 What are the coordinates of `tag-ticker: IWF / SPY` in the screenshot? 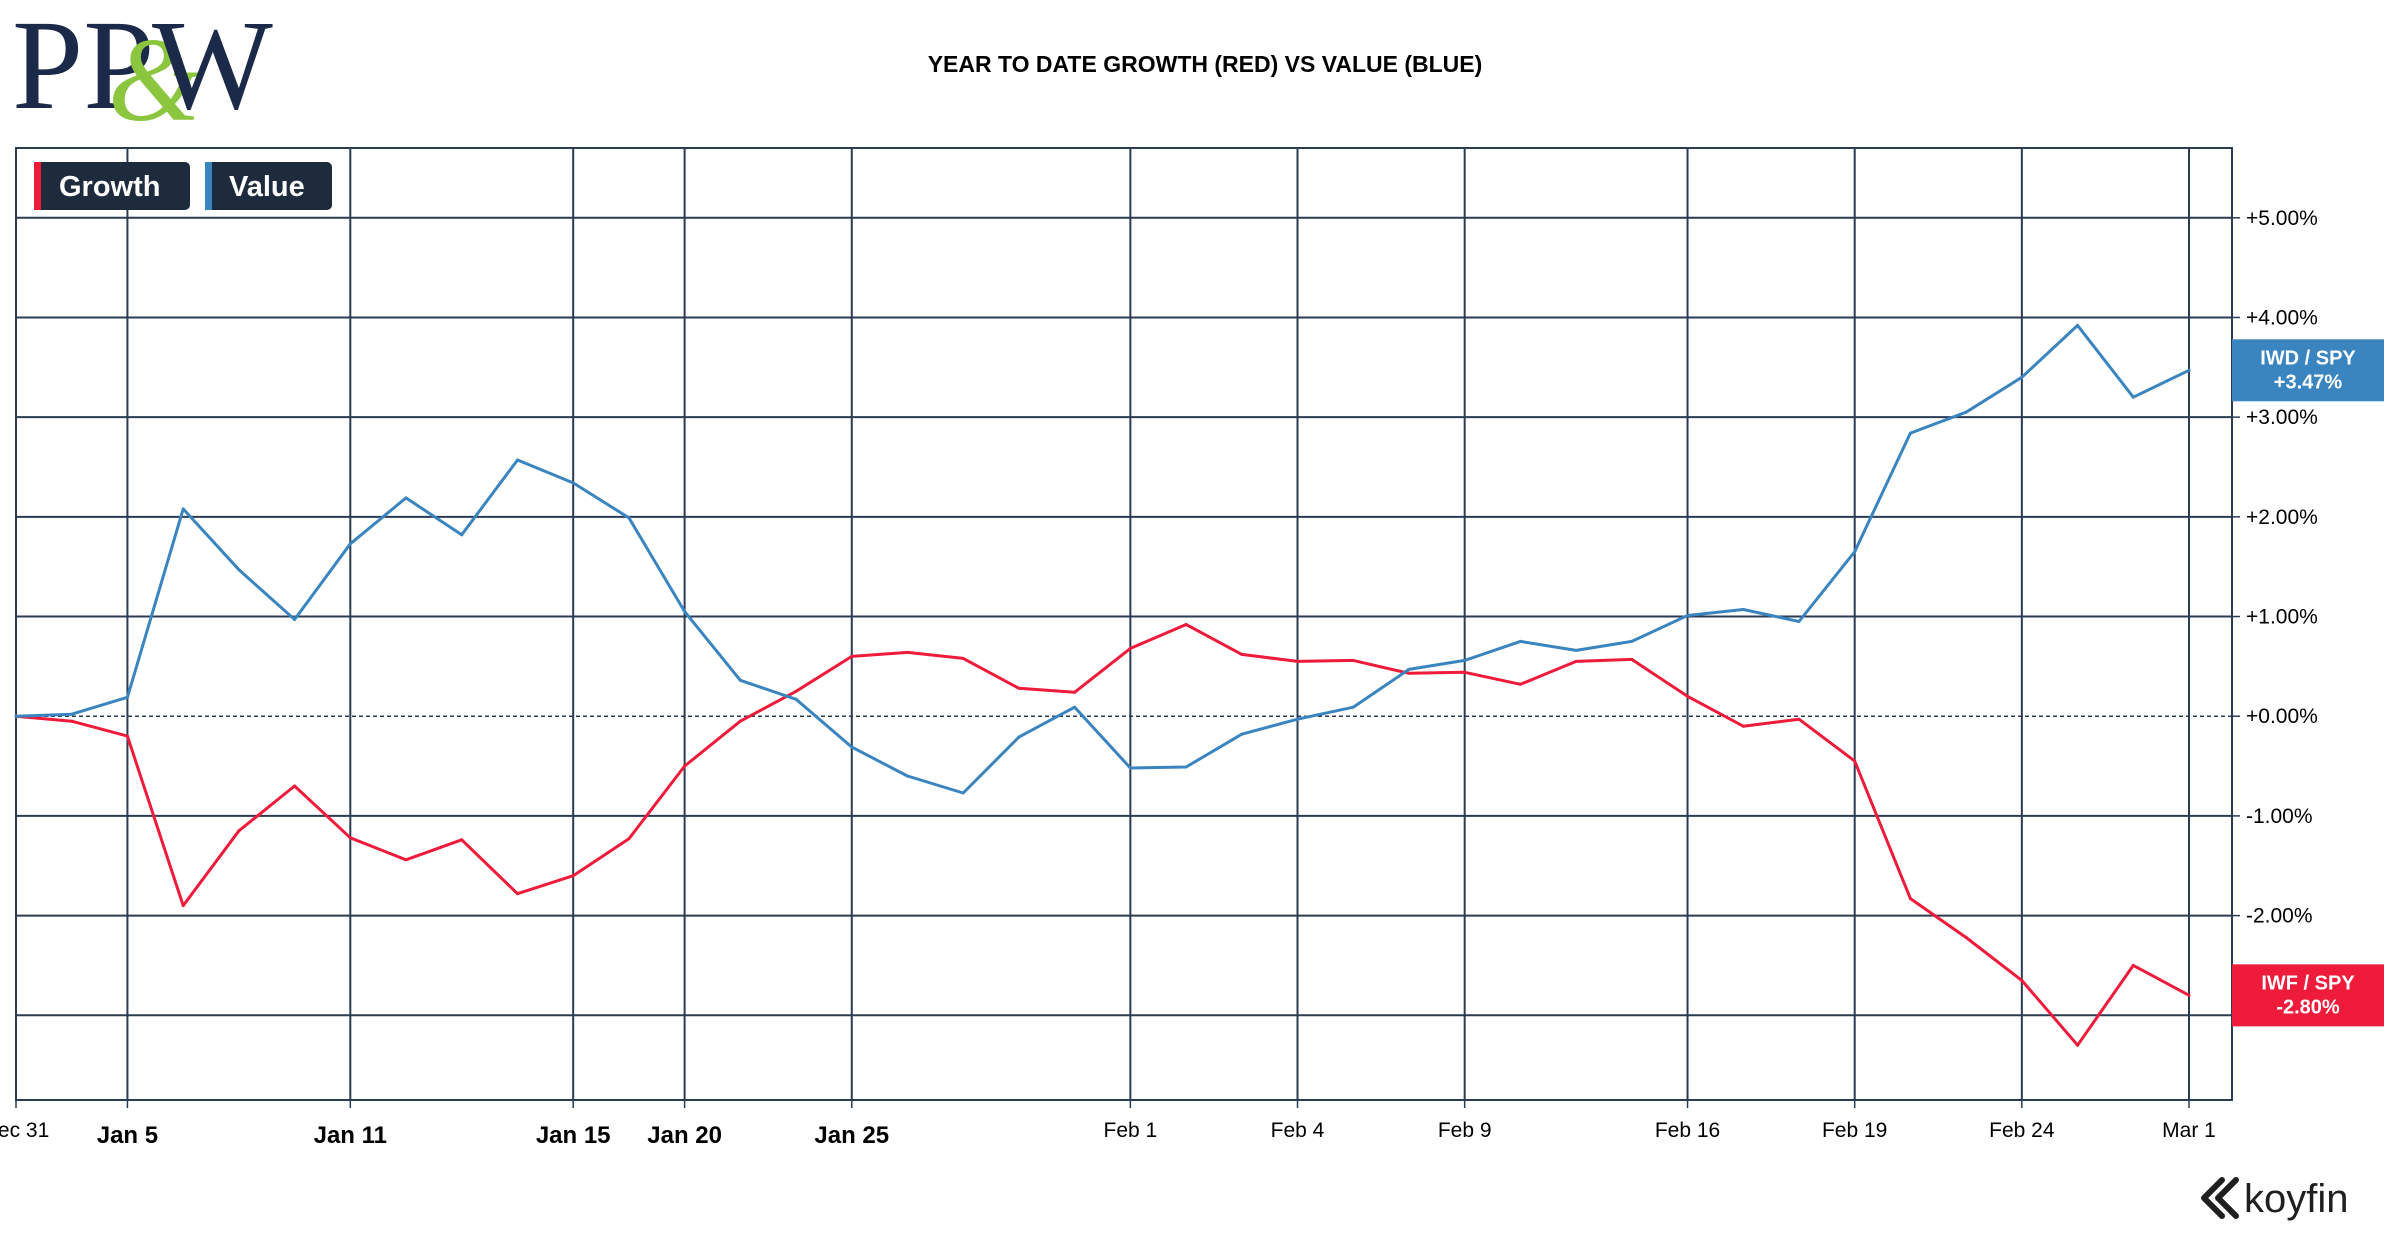 It's located at (2308, 983).